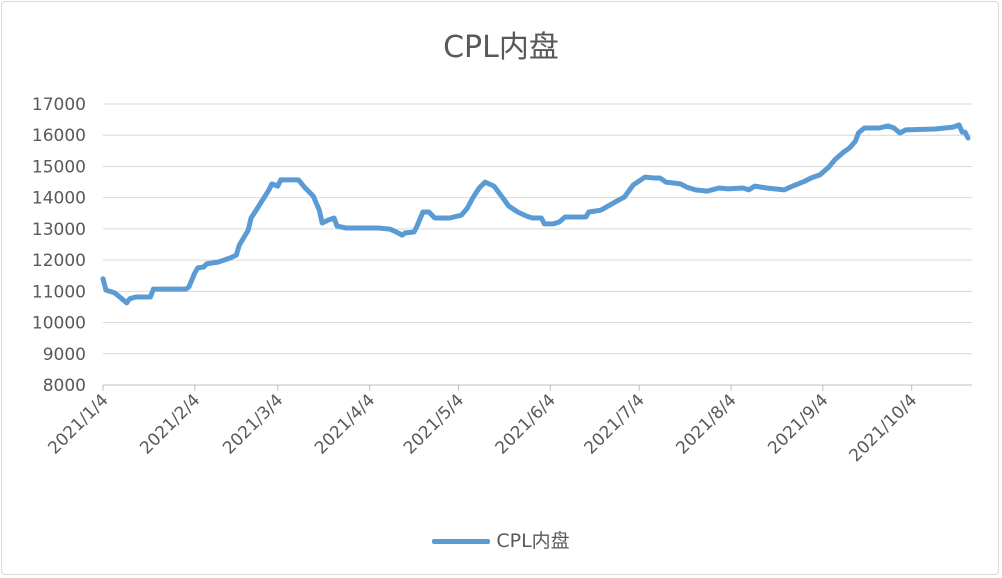 This screenshot has height=578, width=1002. What do you see at coordinates (883, 428) in the screenshot?
I see `x-tick-label: 2021/10/4` at bounding box center [883, 428].